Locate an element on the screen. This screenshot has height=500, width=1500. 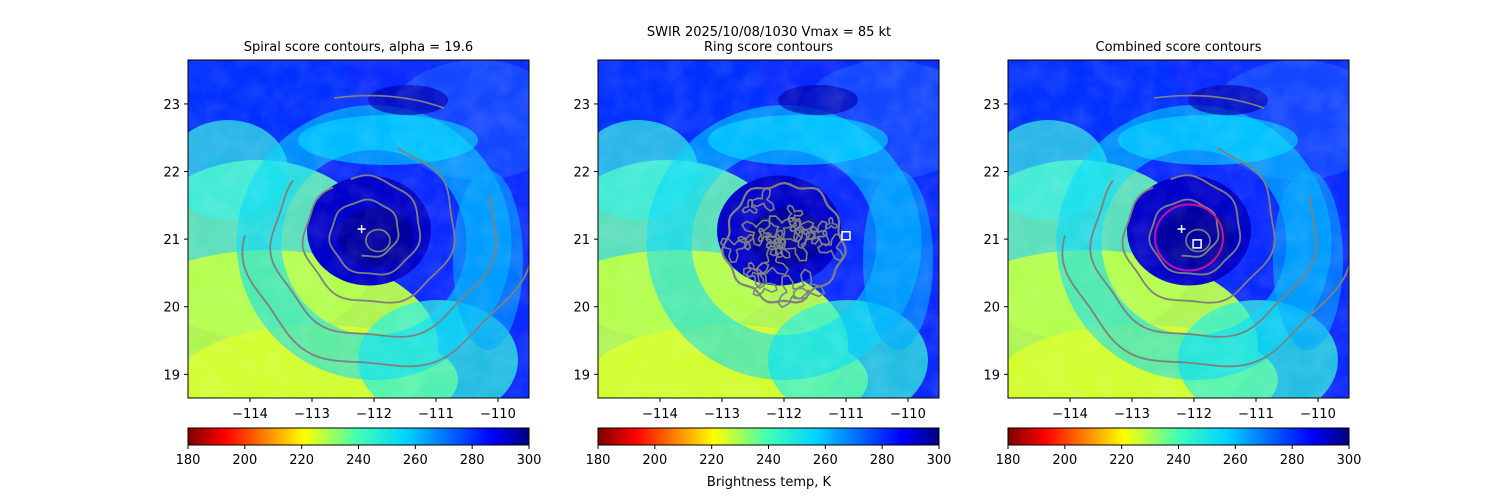
combined-max-contour is located at coordinates (1189, 237).